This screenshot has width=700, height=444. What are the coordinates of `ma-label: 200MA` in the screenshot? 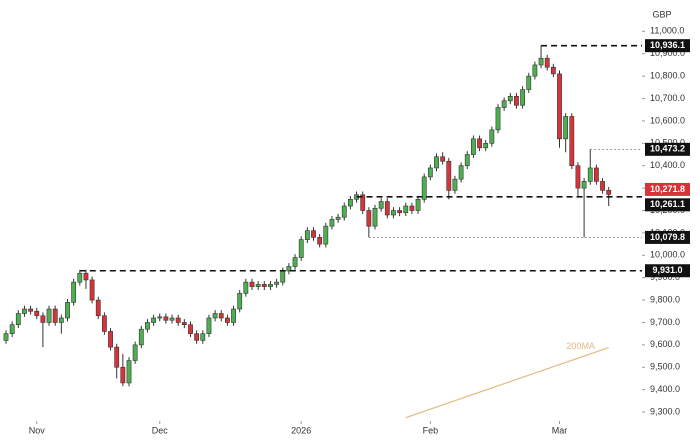 It's located at (580, 346).